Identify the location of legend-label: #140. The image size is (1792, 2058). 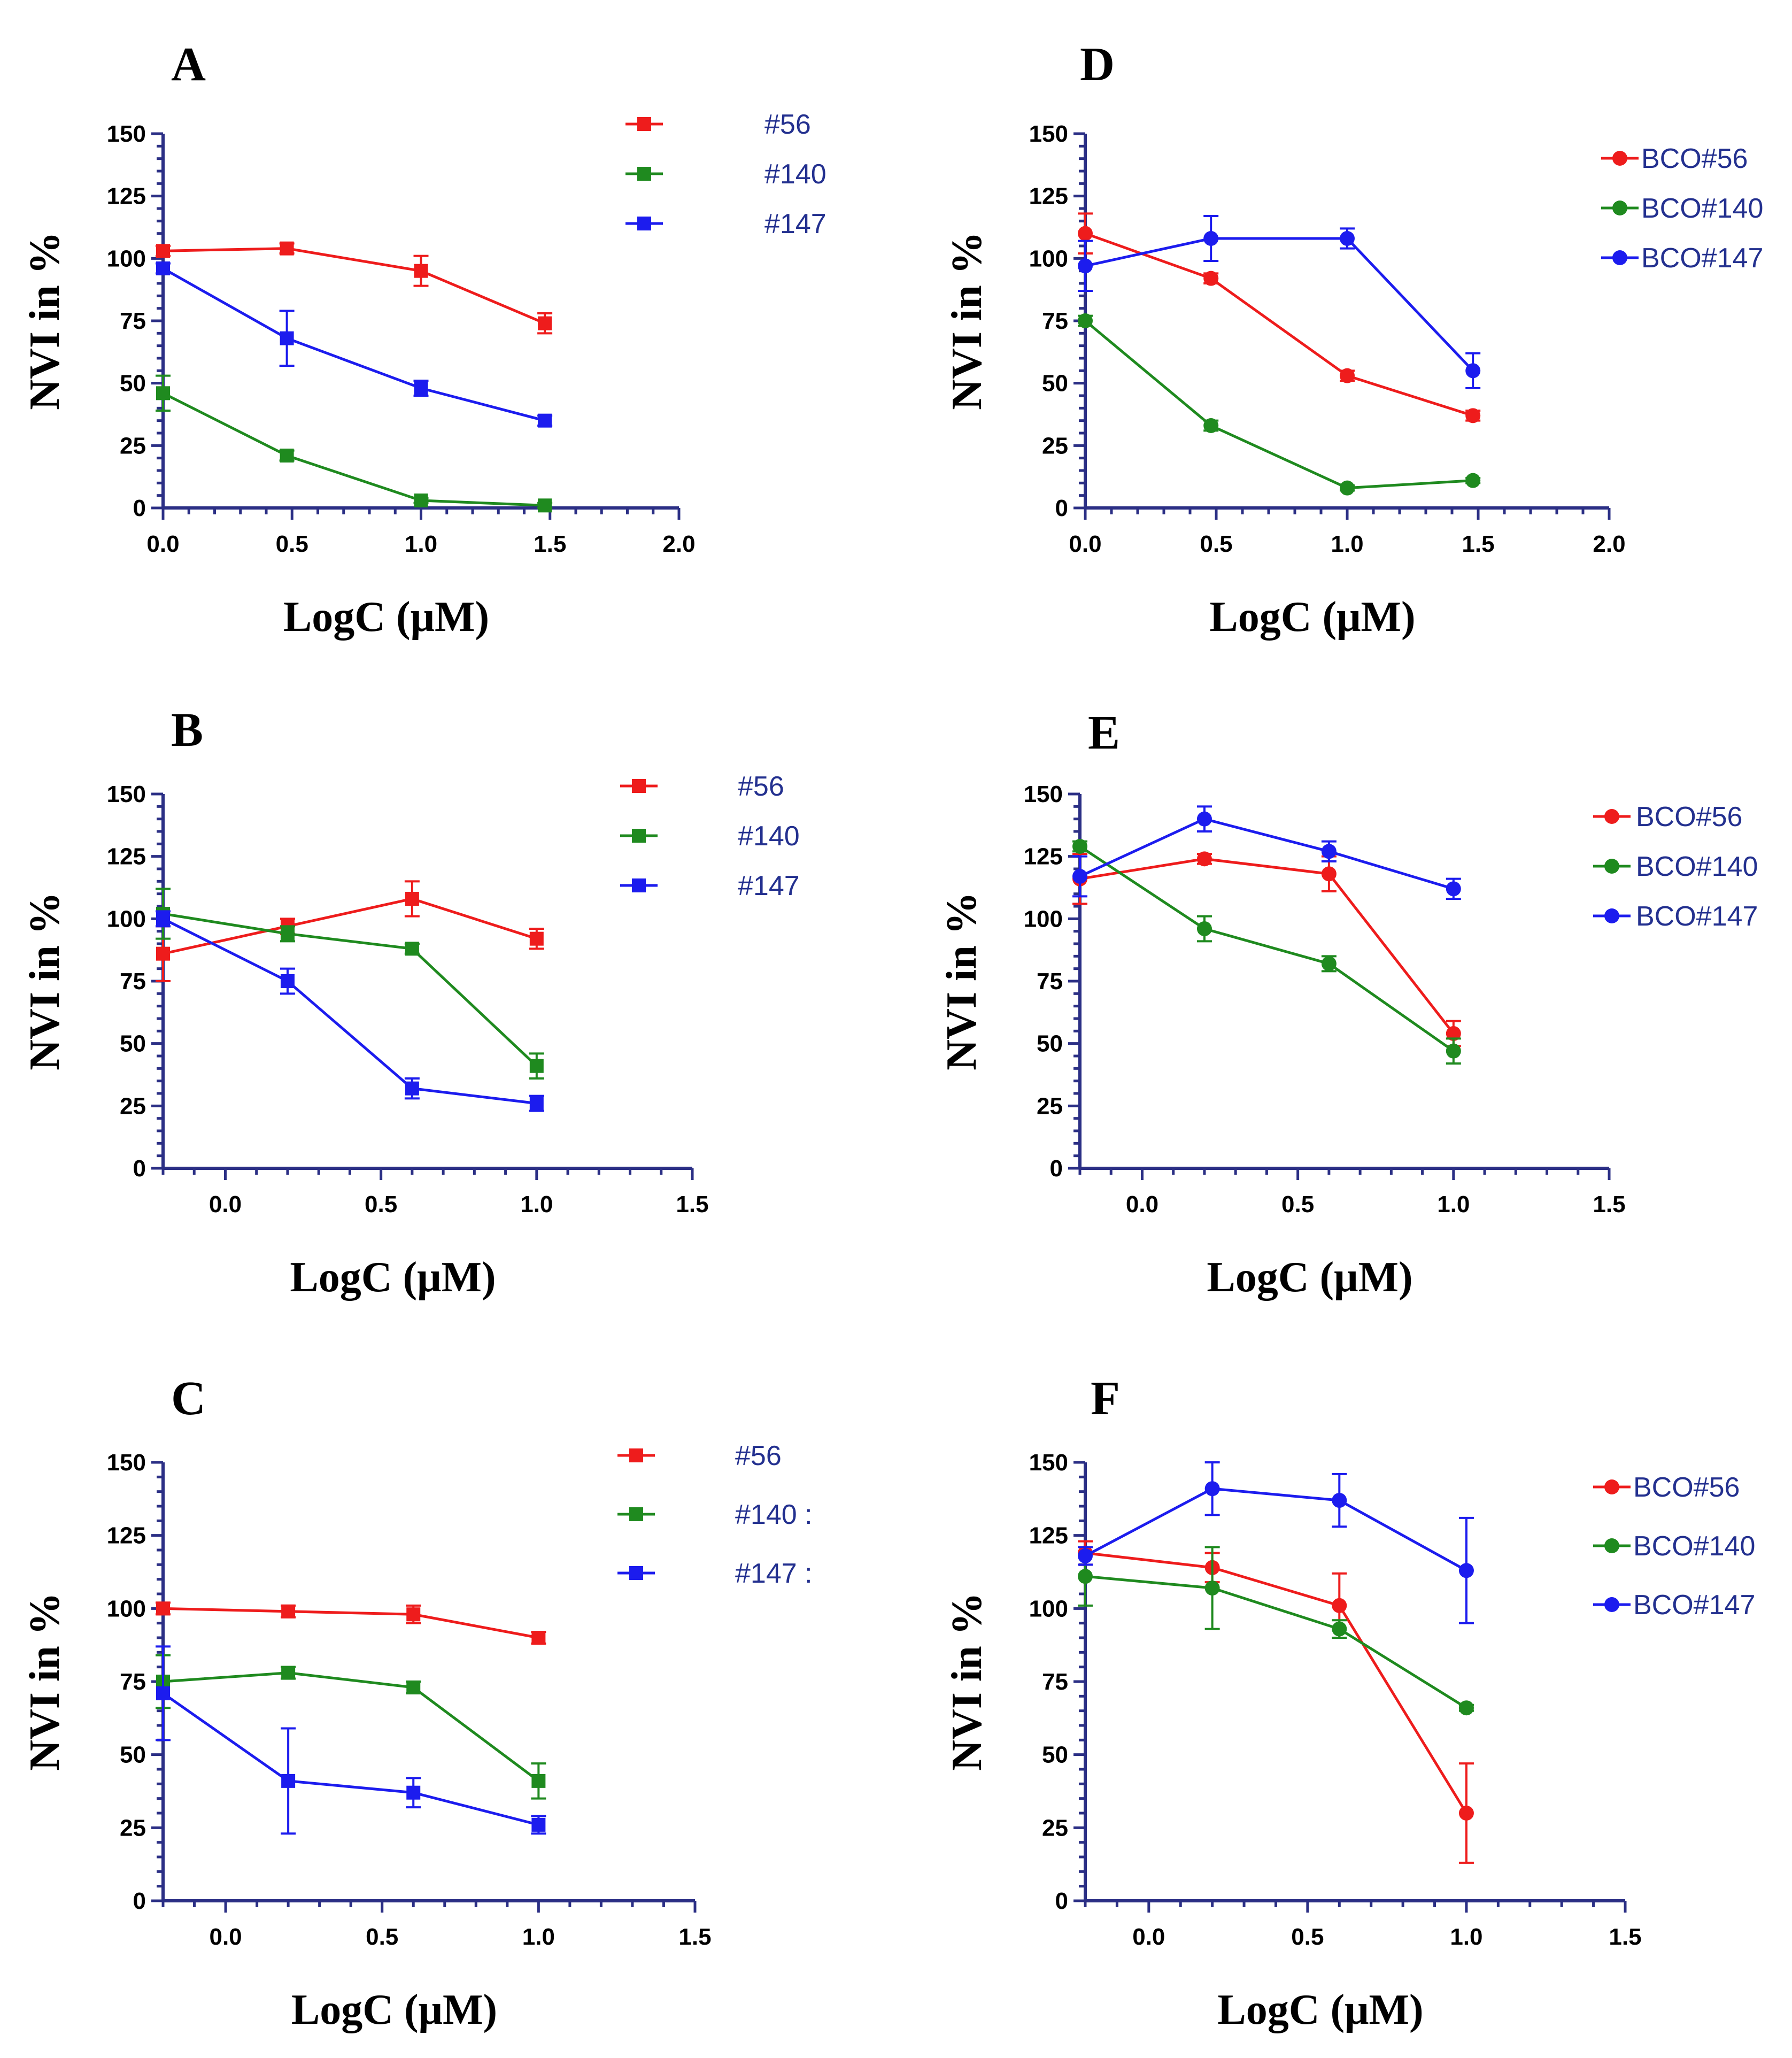
(795, 174).